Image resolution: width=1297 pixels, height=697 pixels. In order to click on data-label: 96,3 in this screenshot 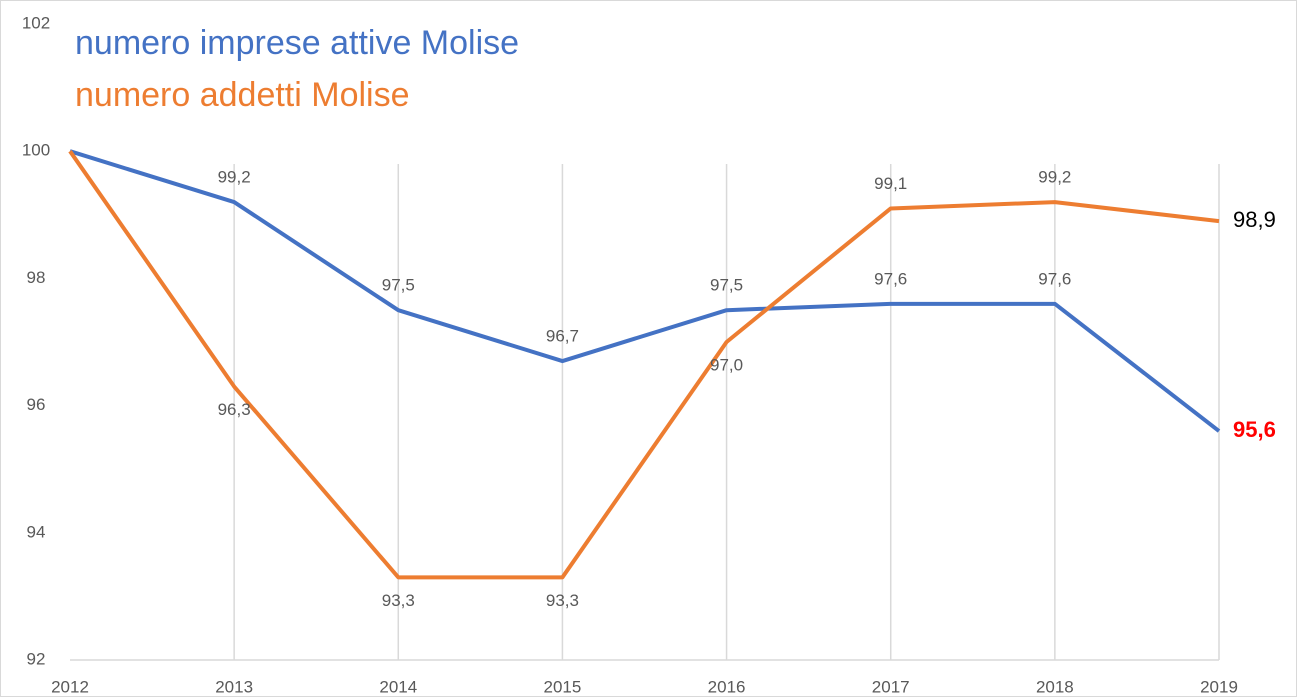, I will do `click(234, 409)`.